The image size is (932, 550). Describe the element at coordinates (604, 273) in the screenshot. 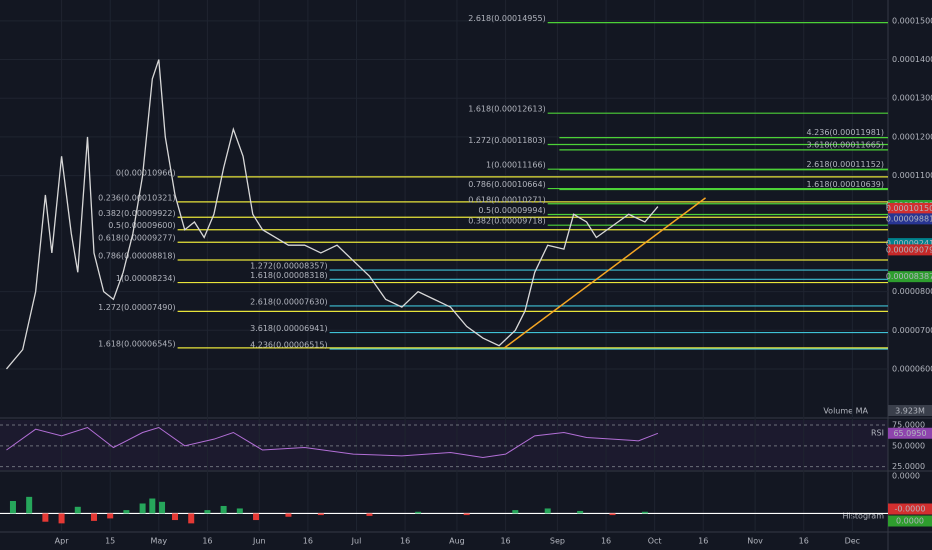

I see `trendline` at that location.